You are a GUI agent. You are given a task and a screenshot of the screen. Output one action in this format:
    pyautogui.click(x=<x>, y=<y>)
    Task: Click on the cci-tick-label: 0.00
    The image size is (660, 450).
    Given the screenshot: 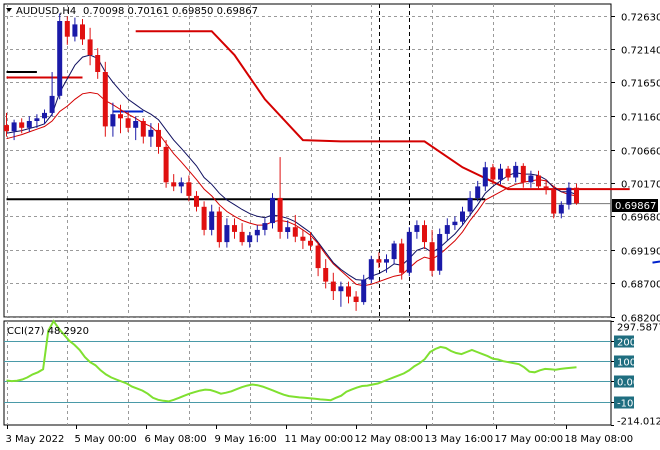 What is the action you would take?
    pyautogui.click(x=628, y=383)
    